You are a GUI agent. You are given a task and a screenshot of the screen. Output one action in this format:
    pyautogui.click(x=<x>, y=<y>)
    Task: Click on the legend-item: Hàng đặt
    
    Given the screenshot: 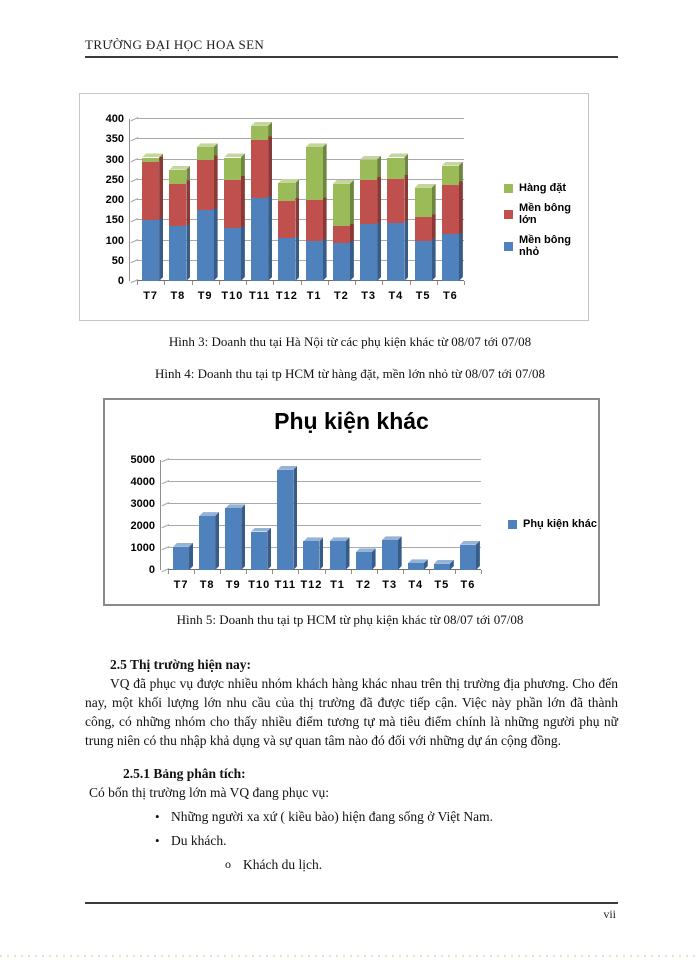 What is the action you would take?
    pyautogui.click(x=546, y=188)
    